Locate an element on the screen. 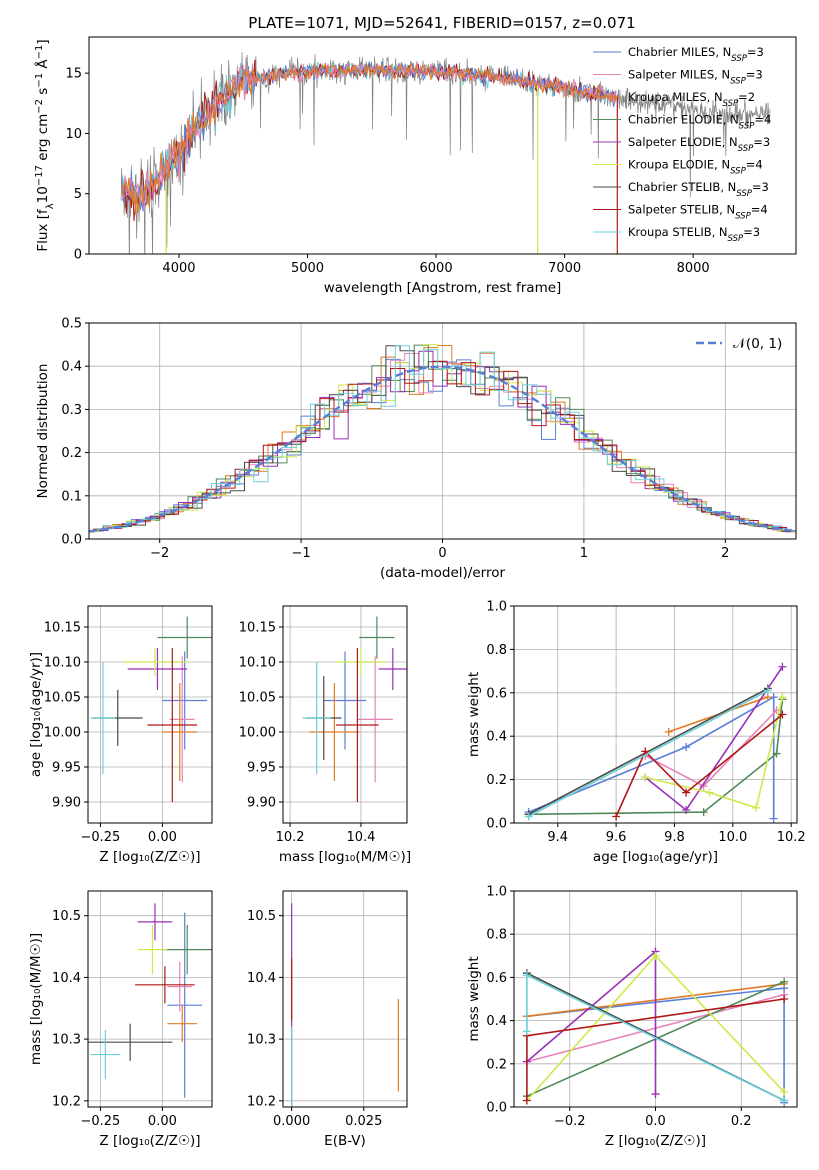 The height and width of the screenshot is (1170, 819). x-axis-label: E(B-V) is located at coordinates (345, 1141).